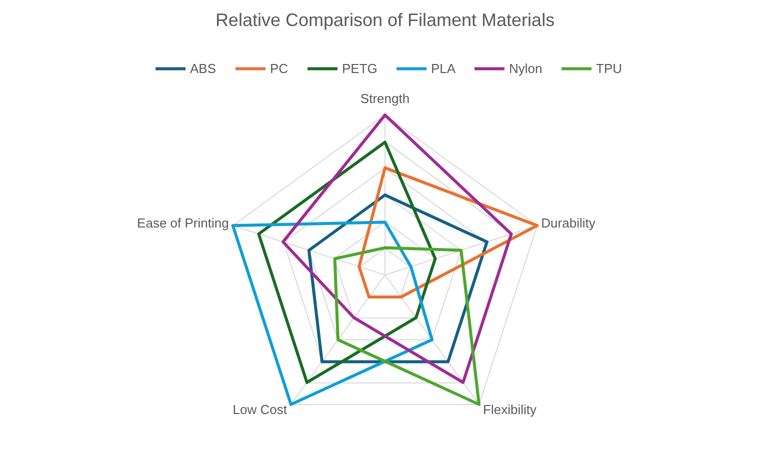  I want to click on chart-title: Relative Comparison of Filament Materials, so click(385, 20).